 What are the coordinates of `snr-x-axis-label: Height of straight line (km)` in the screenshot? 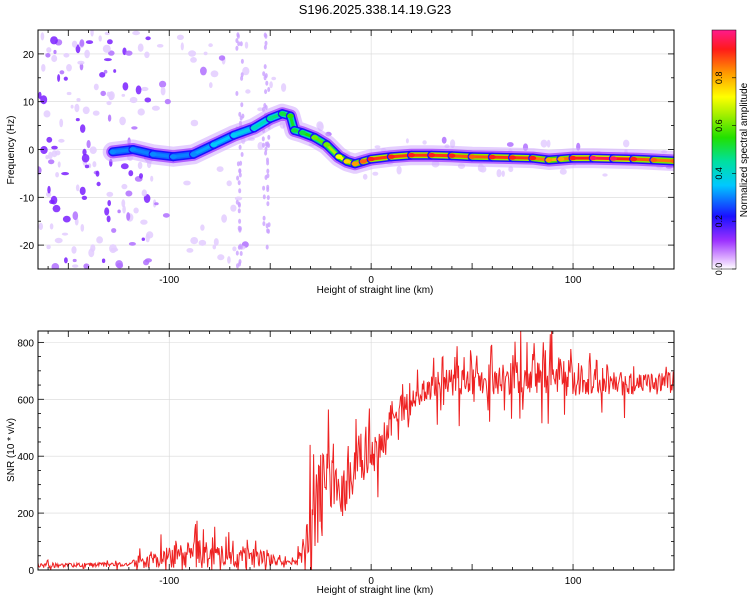 It's located at (375, 590).